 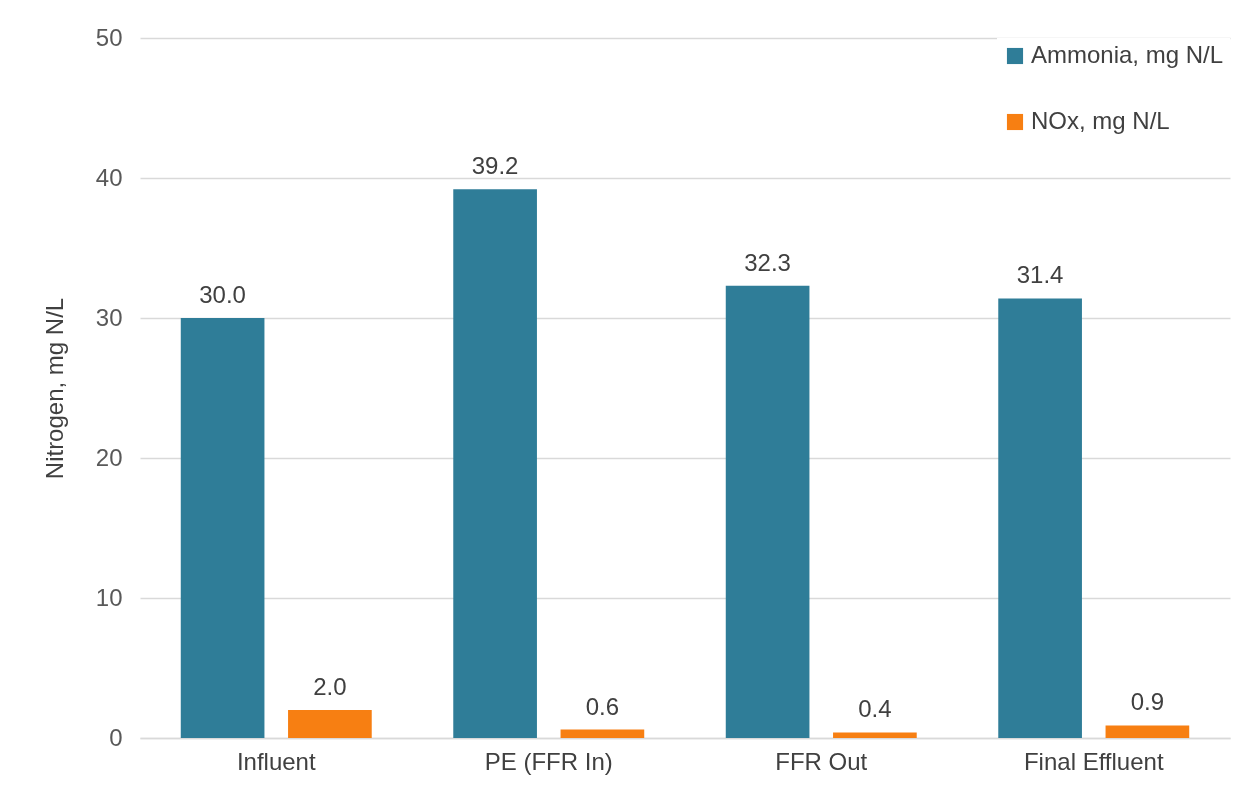 What do you see at coordinates (109, 37) in the screenshot?
I see `y-tick-label: 50` at bounding box center [109, 37].